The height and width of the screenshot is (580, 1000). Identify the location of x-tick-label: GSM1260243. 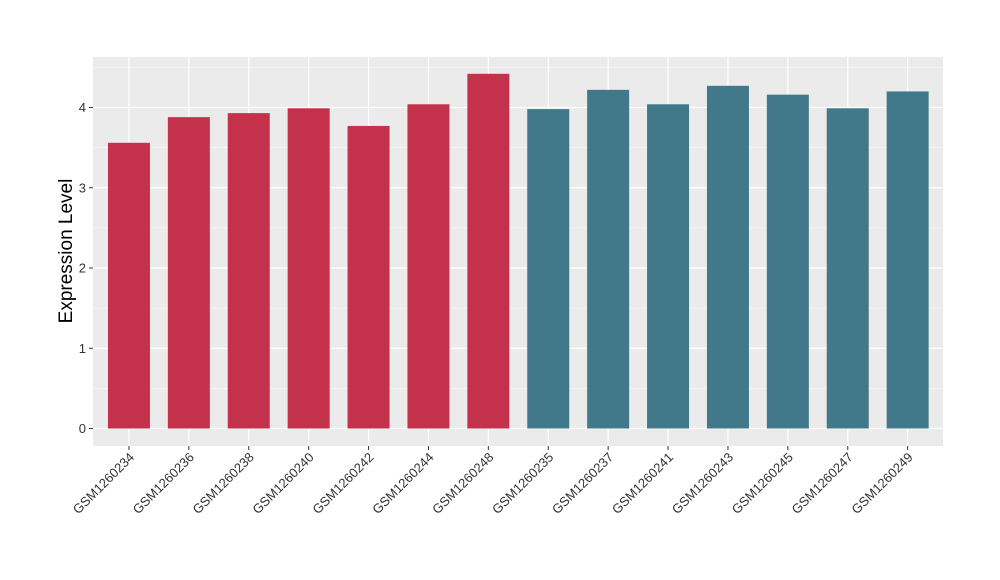
(702, 483).